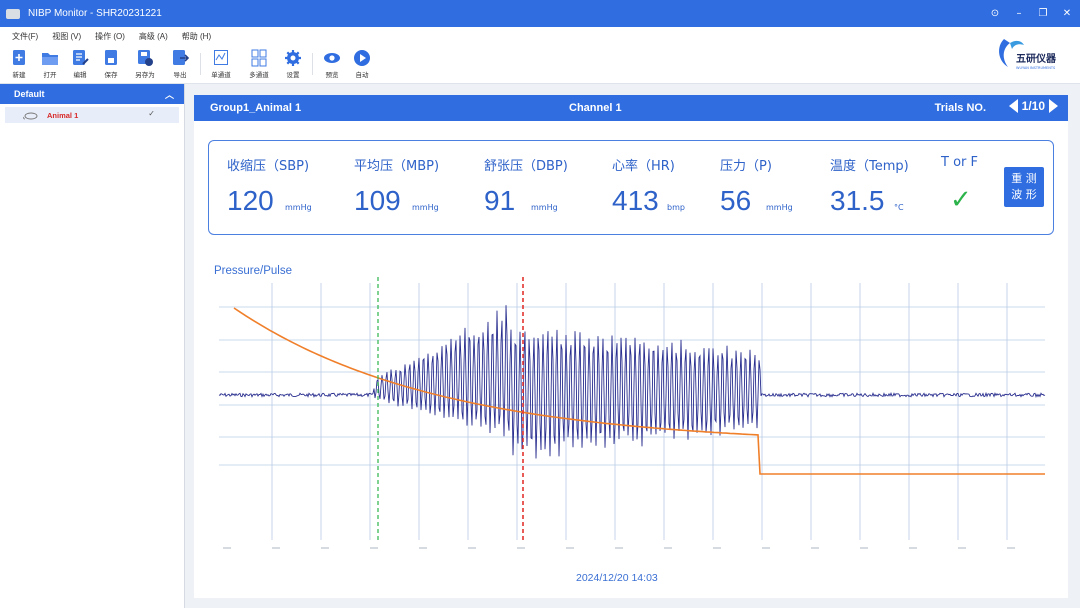  Describe the element at coordinates (544, 207) in the screenshot. I see `dbp-unit: mmHg` at that location.